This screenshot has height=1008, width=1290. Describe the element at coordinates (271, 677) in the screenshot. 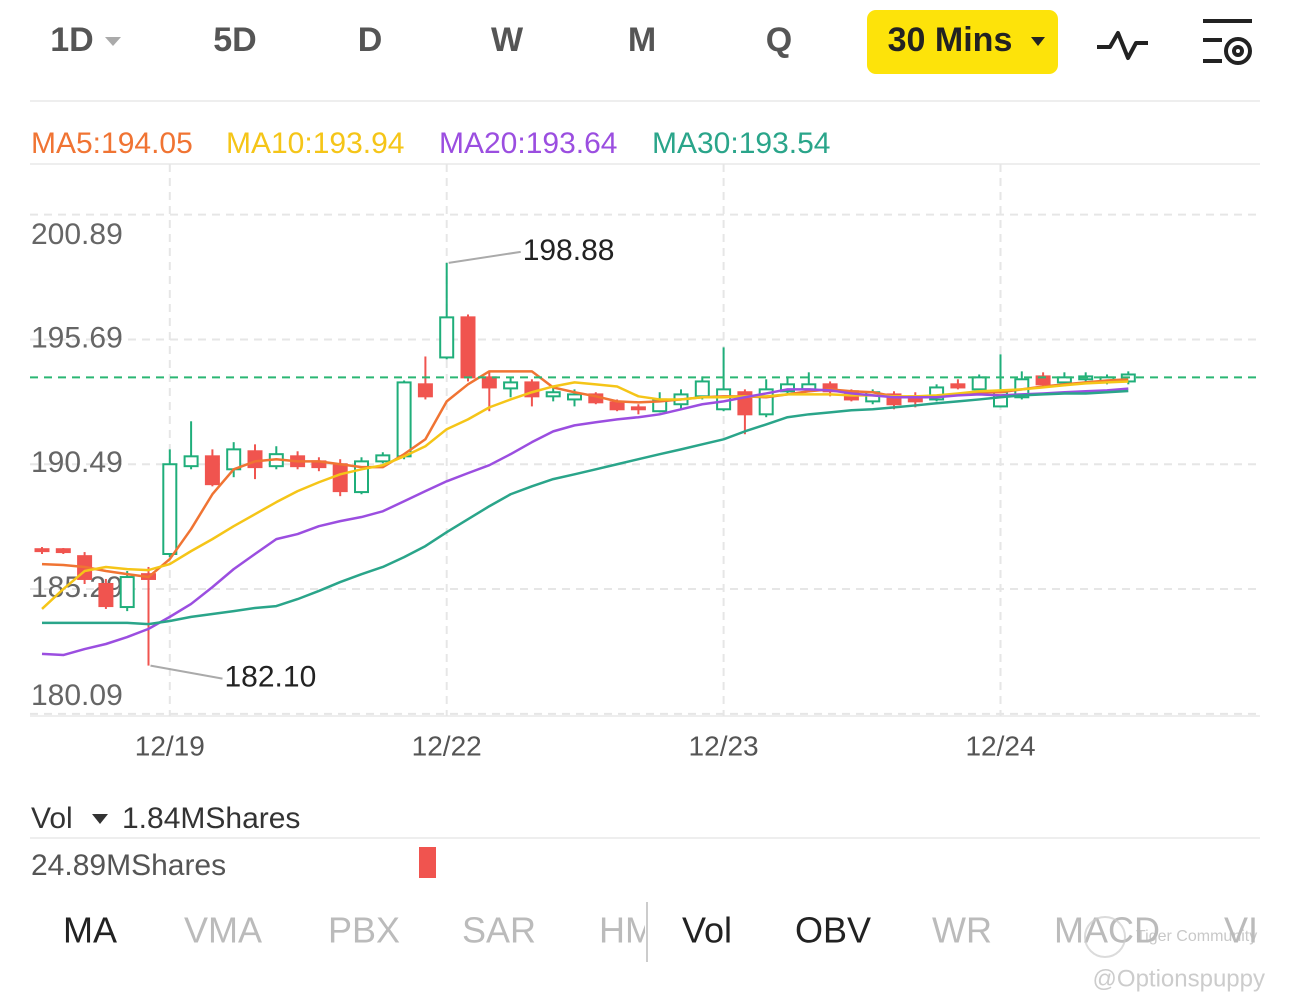

I see `low-label: 182.10` at that location.